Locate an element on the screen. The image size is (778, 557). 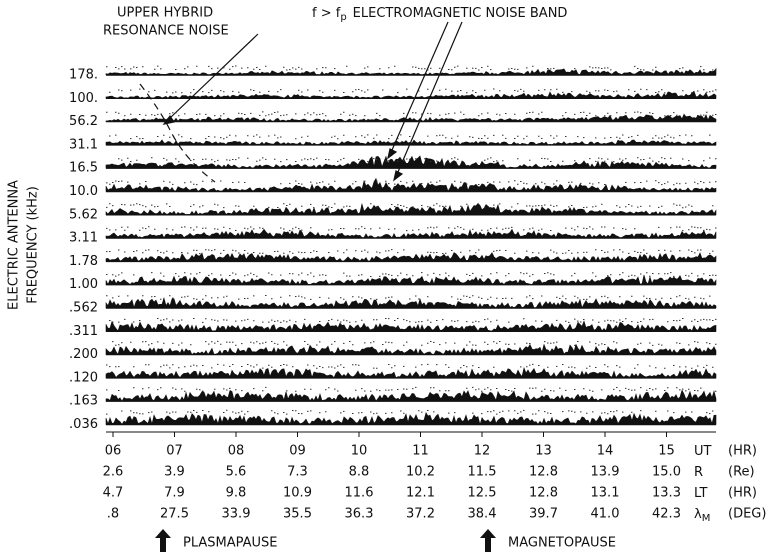
channel-label: 178. is located at coordinates (83, 75).